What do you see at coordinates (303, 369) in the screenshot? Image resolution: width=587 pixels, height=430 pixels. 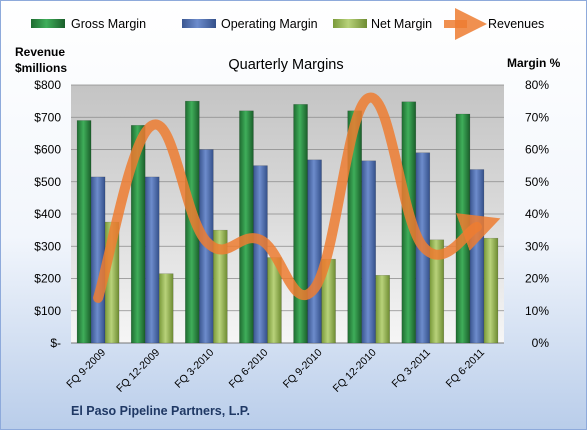 I see `x-axis-category-label: FQ 9-2010` at bounding box center [303, 369].